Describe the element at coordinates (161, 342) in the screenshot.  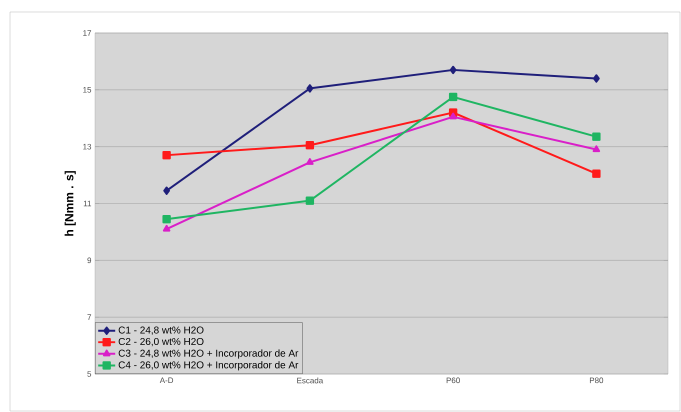
I see `legend-label: C2 - 26,0 wt% H2O` at that location.